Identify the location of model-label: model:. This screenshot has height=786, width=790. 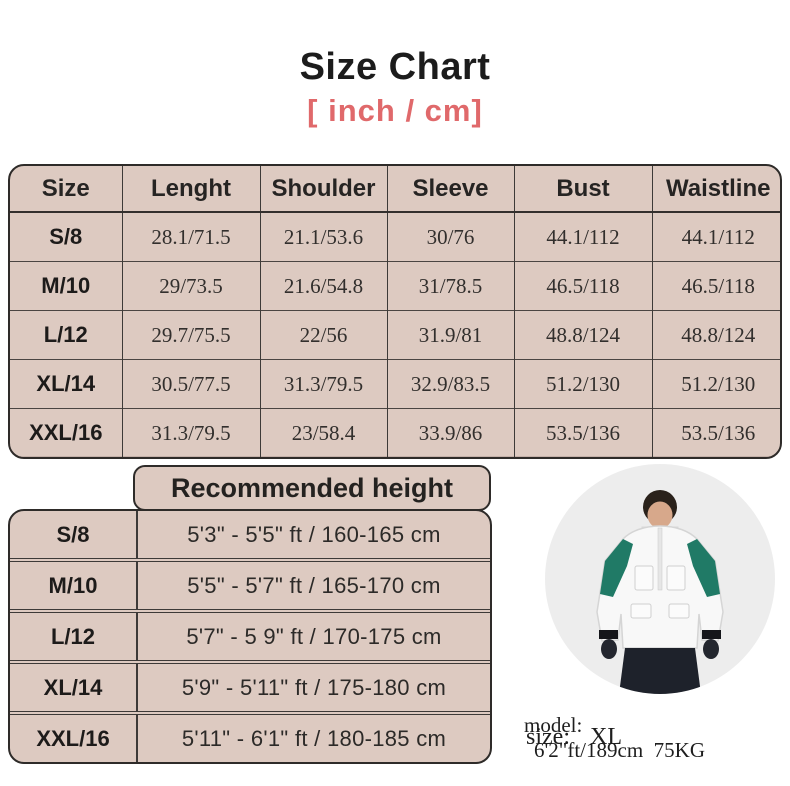
(553, 725).